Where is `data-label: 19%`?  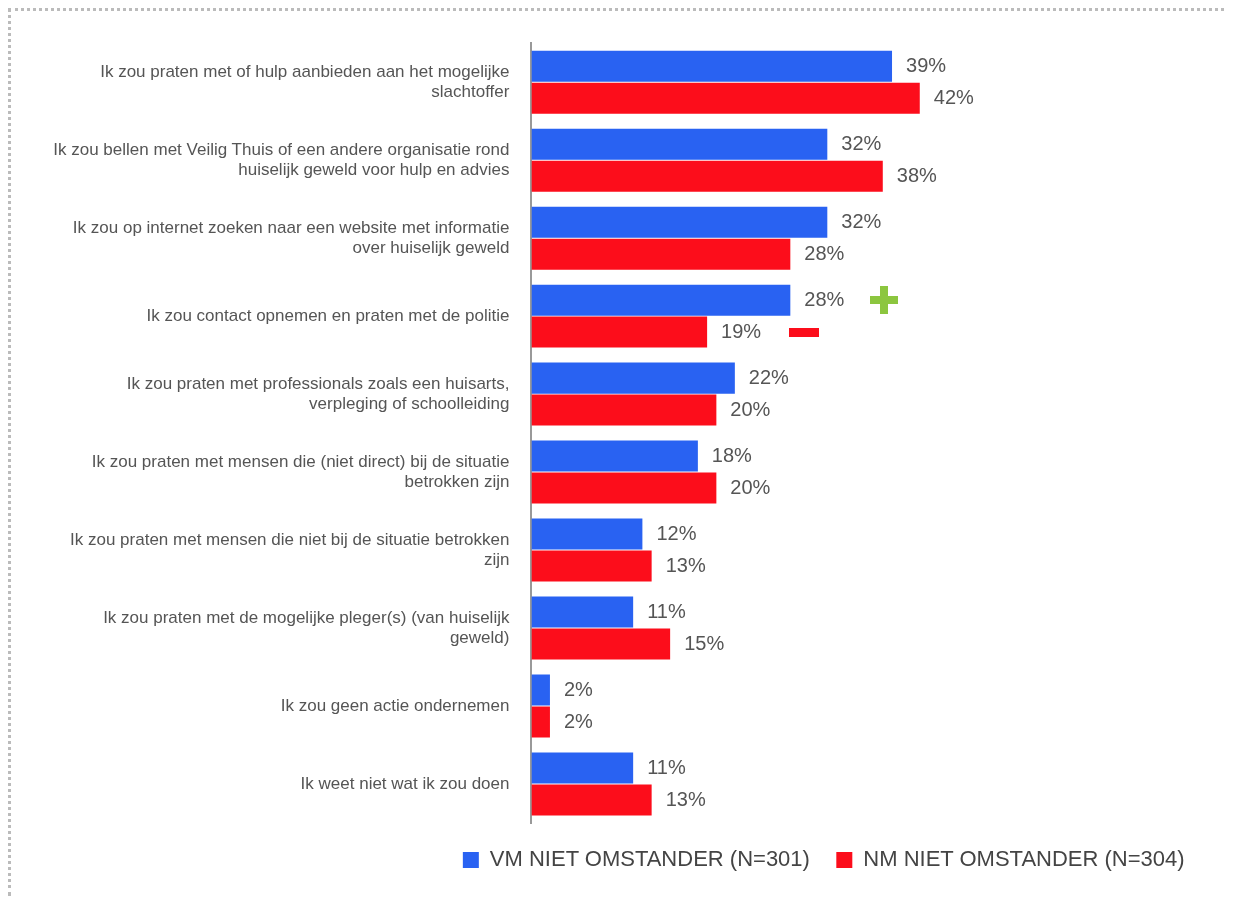 data-label: 19% is located at coordinates (741, 330).